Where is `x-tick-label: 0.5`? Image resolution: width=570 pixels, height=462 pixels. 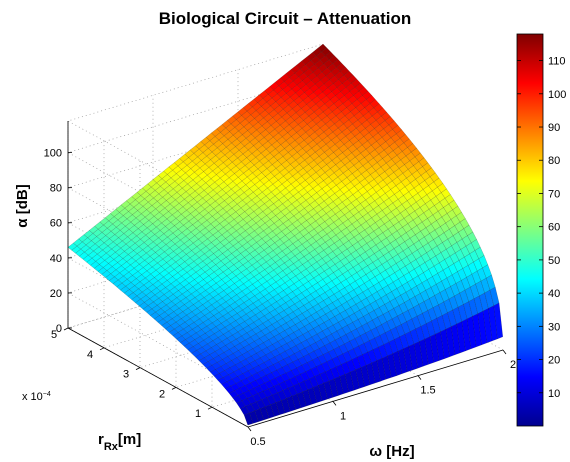
x-tick-label: 0.5 is located at coordinates (257, 442).